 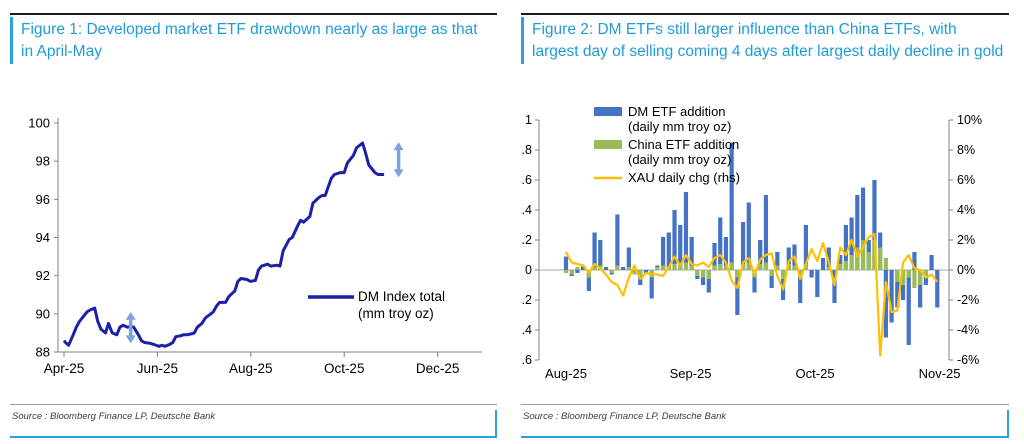 What do you see at coordinates (253, 437) in the screenshot?
I see `figure1-bottom-rule` at bounding box center [253, 437].